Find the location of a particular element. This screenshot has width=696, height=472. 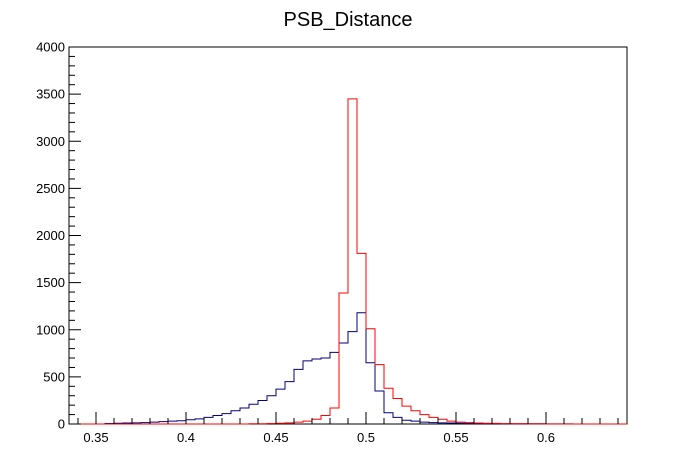

x-tick-label: 0.6 is located at coordinates (546, 437).